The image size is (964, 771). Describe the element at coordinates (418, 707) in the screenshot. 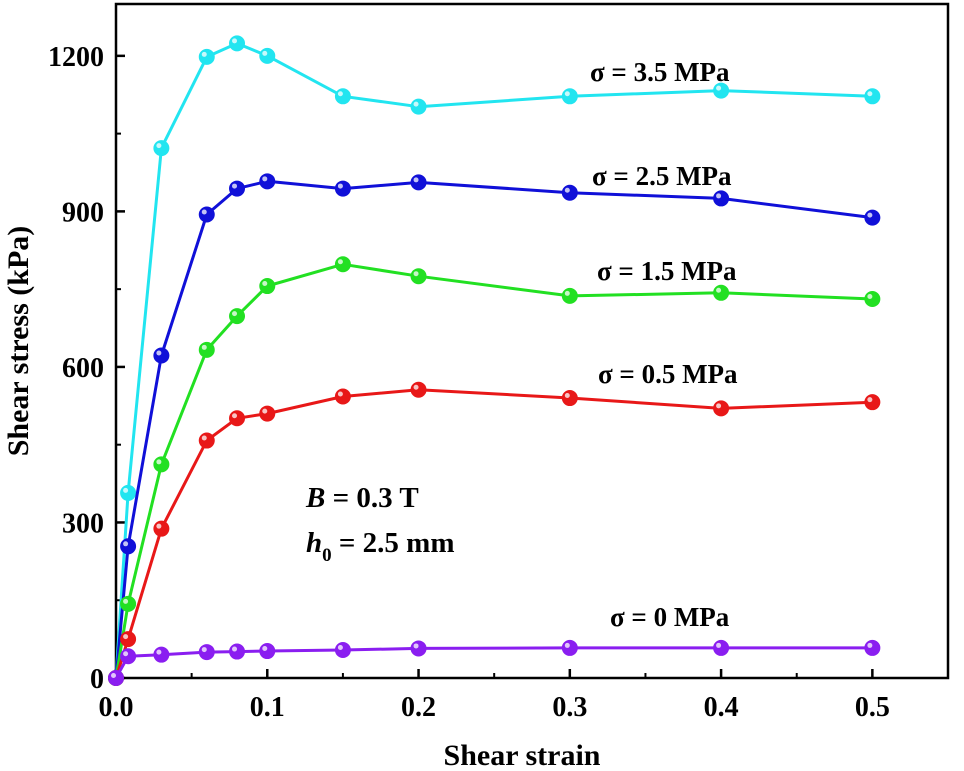

I see `x-tick-label: 0.2` at that location.